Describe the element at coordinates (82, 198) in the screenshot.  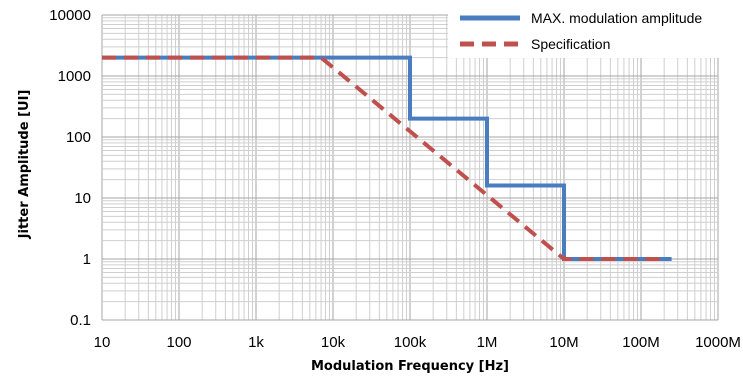
I see `y-tick-label: 10` at that location.